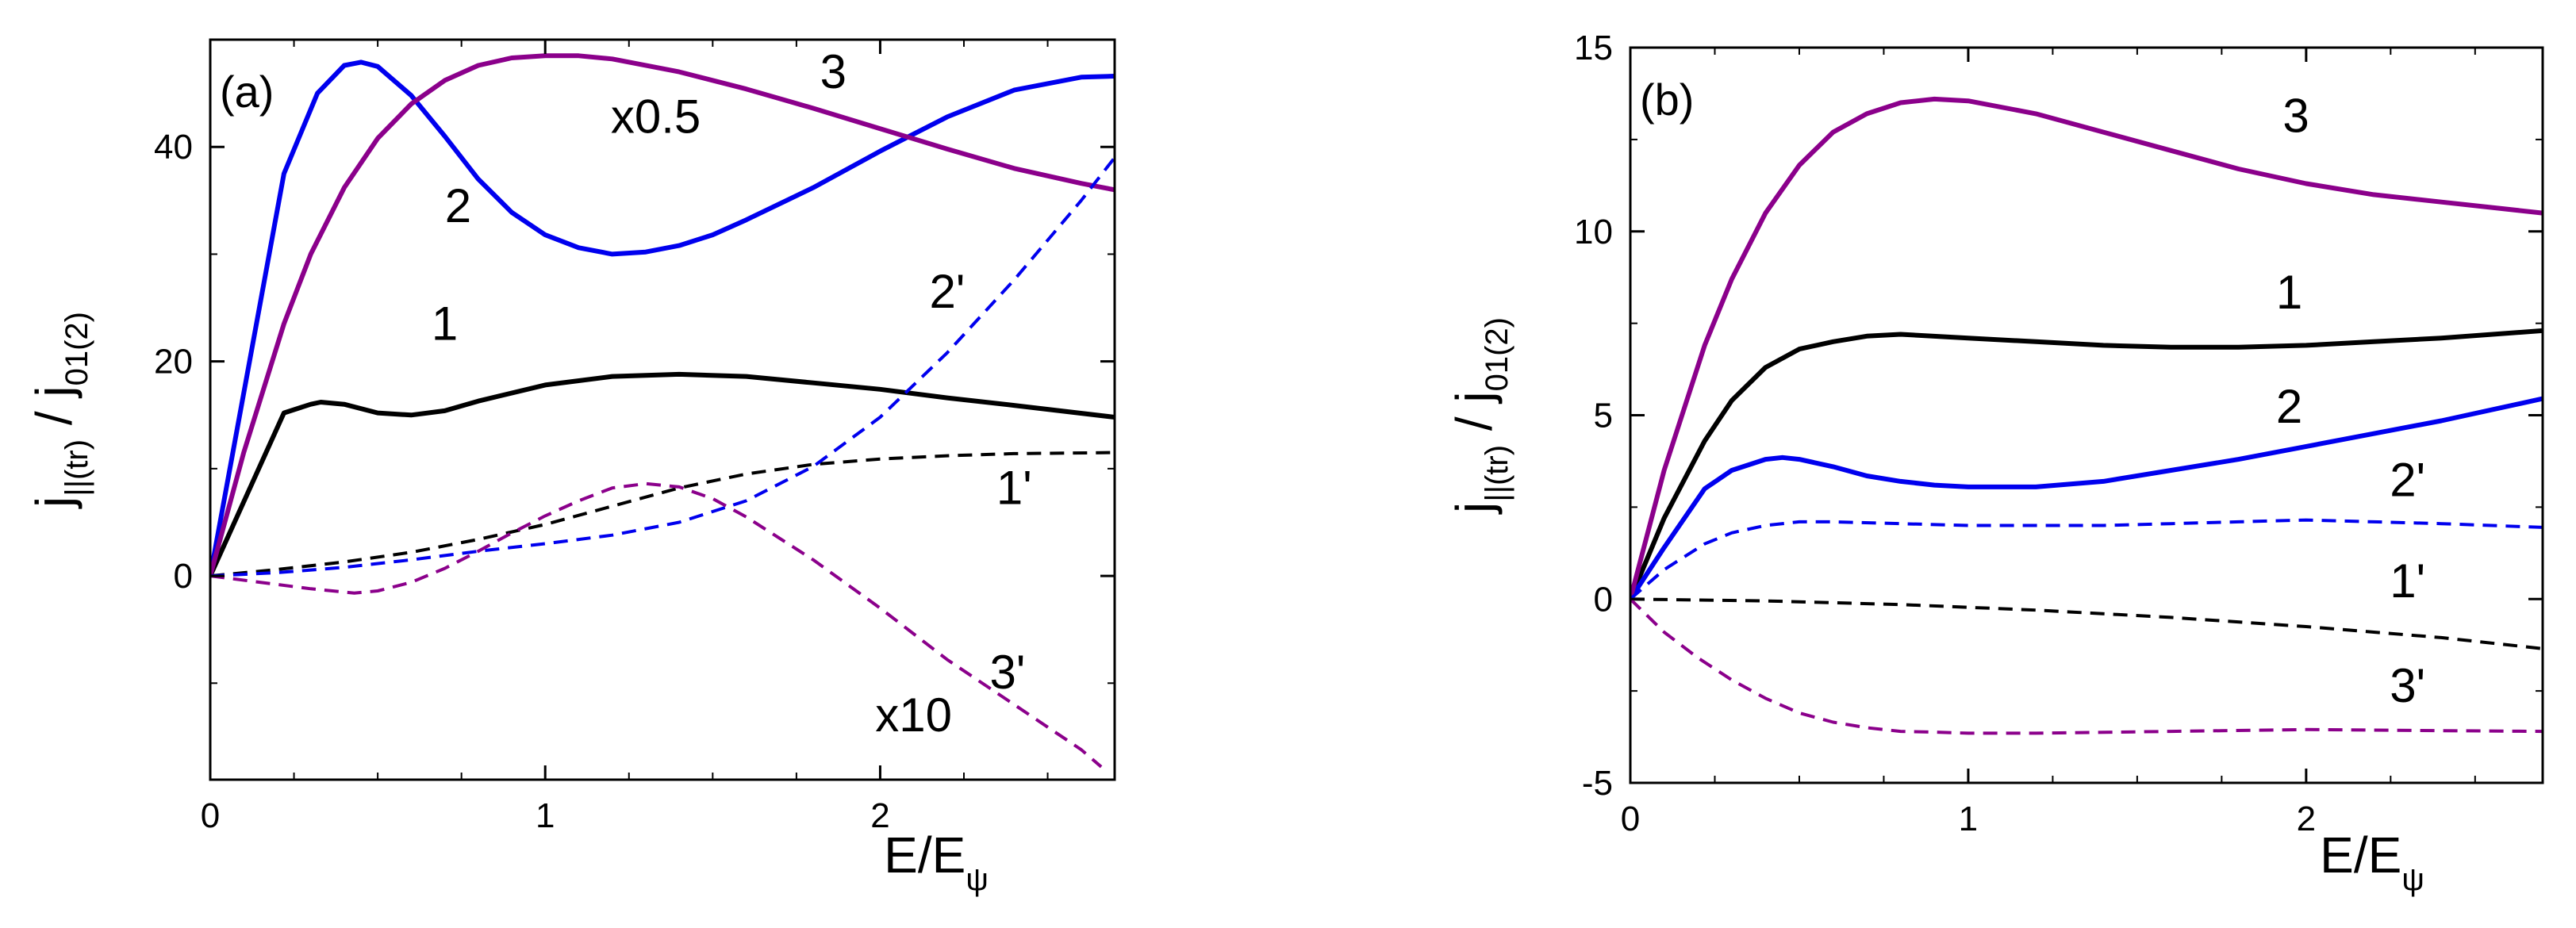 The width and height of the screenshot is (2576, 928). Describe the element at coordinates (247, 92) in the screenshot. I see `panel-label: (a)` at that location.